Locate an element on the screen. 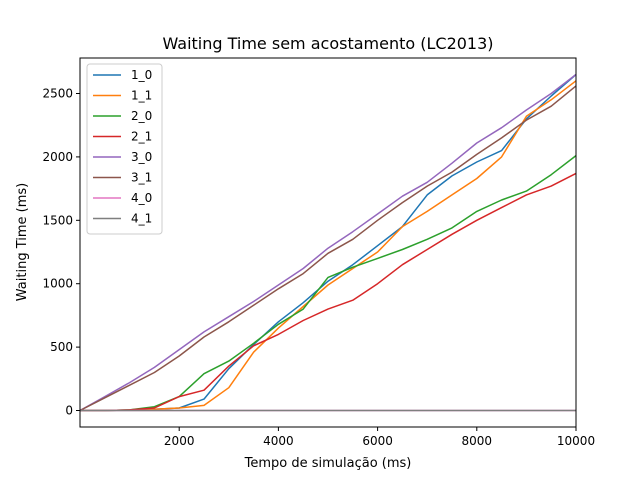 The image size is (640, 480). x-axis-ticks: 2000 4000 6000 8000 10000 is located at coordinates (379, 437).